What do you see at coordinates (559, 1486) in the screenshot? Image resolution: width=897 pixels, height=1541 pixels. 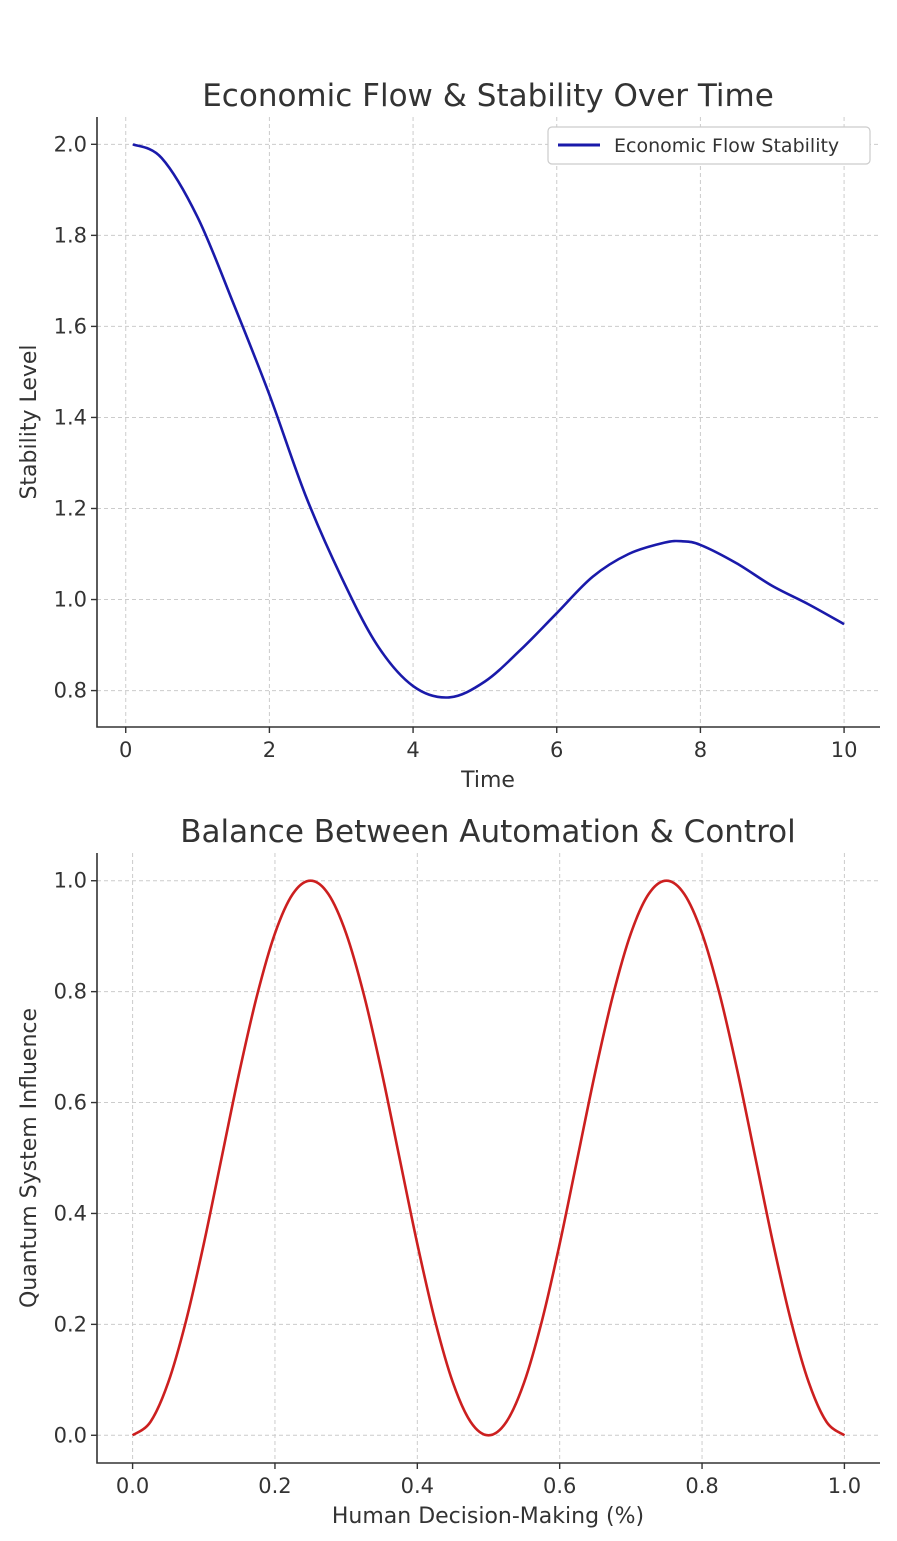 I see `x-tick-label: 0.6` at bounding box center [559, 1486].